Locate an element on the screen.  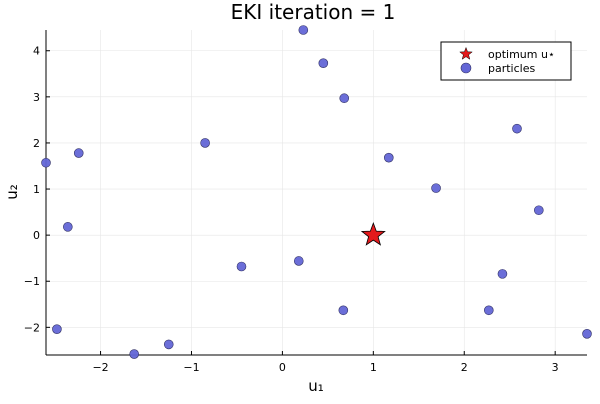
legend-circle-marker is located at coordinates (466, 68).